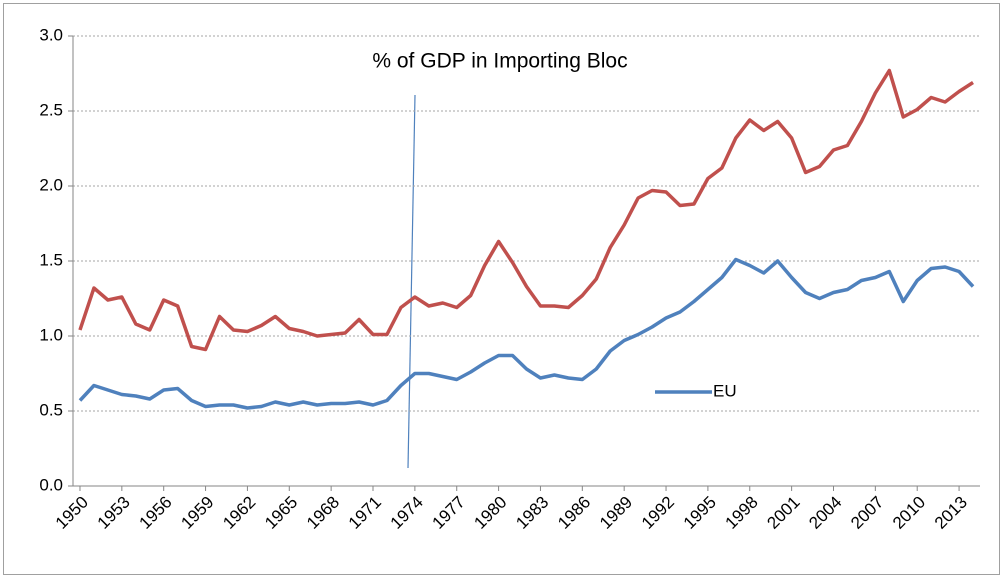 The width and height of the screenshot is (1004, 579). Describe the element at coordinates (499, 61) in the screenshot. I see `chart-title: % of GDP in Importing Bloc` at that location.